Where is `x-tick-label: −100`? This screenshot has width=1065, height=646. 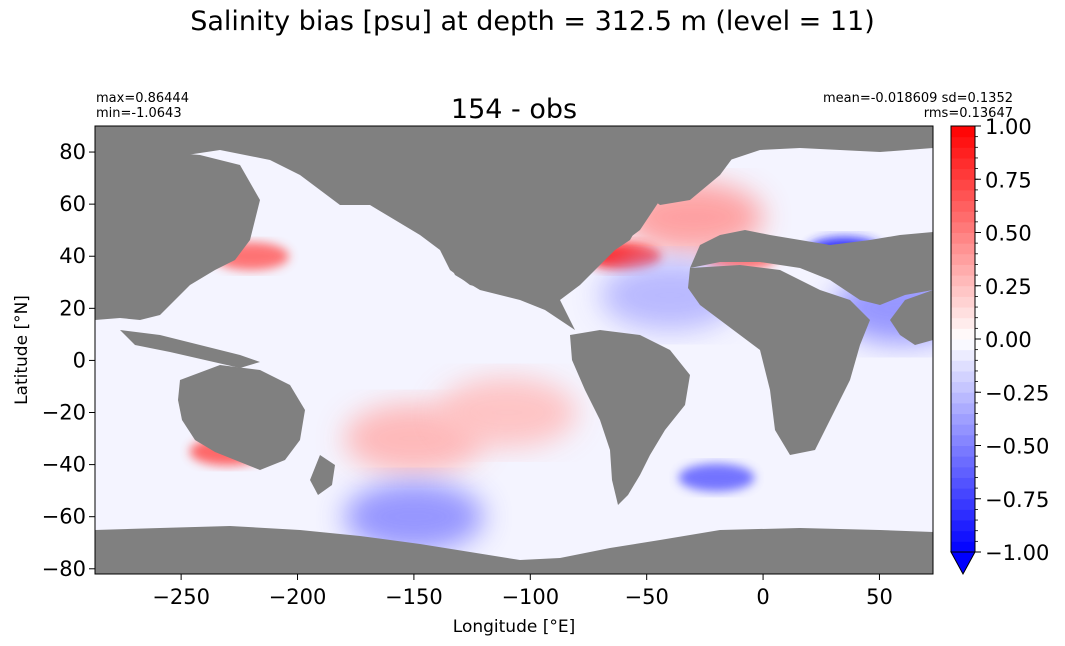 x-tick-label: −100 is located at coordinates (530, 597).